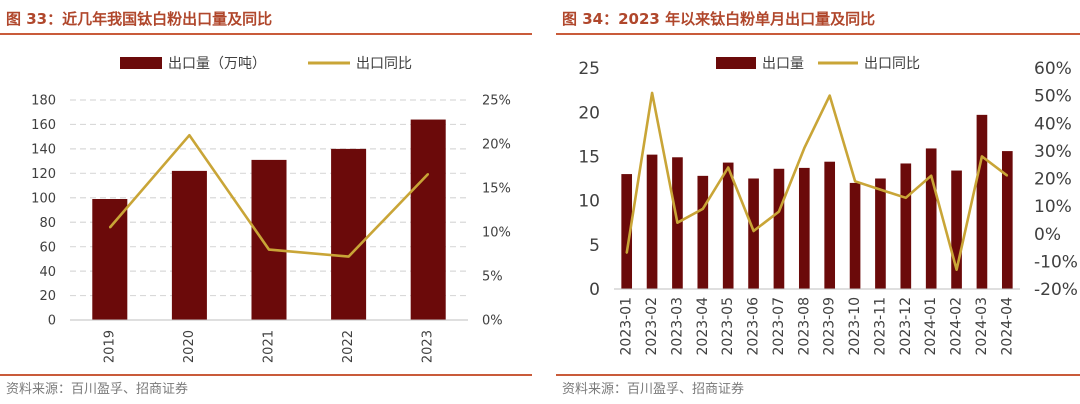 The height and width of the screenshot is (404, 1080). Describe the element at coordinates (931, 326) in the screenshot. I see `x-tick-label: 2024-01` at that location.